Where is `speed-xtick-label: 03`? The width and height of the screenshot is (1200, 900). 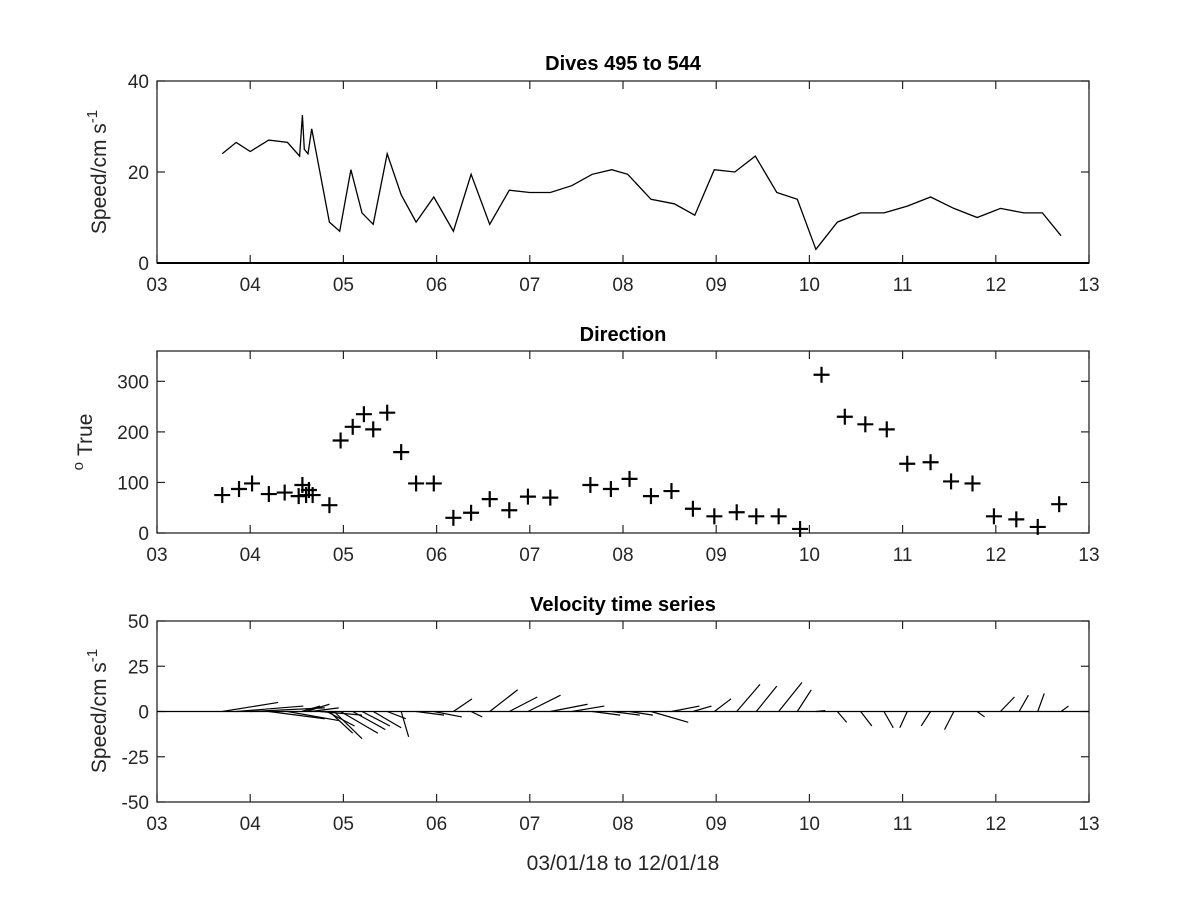 speed-xtick-label: 03 is located at coordinates (156, 285).